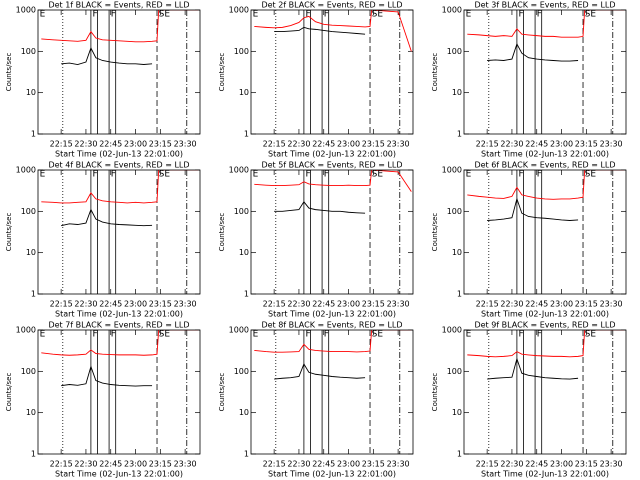  I want to click on panel-title: Det 4f BLACK = Events, RED = LLD, so click(118, 165).